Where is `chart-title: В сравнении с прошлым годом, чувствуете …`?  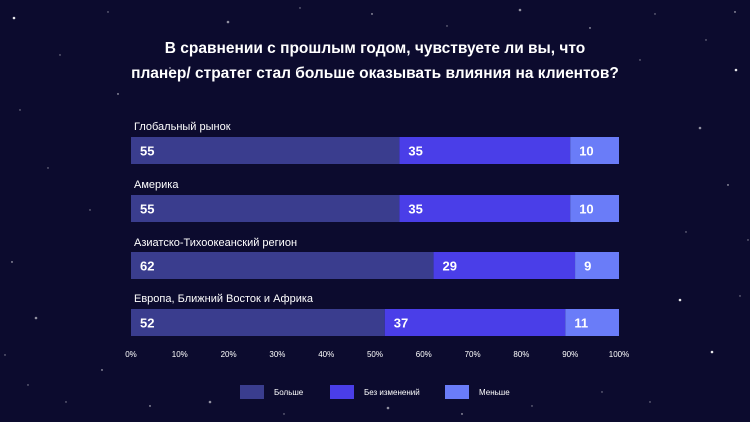
chart-title: В сравнении с прошлым годом, чувствуете … is located at coordinates (375, 61).